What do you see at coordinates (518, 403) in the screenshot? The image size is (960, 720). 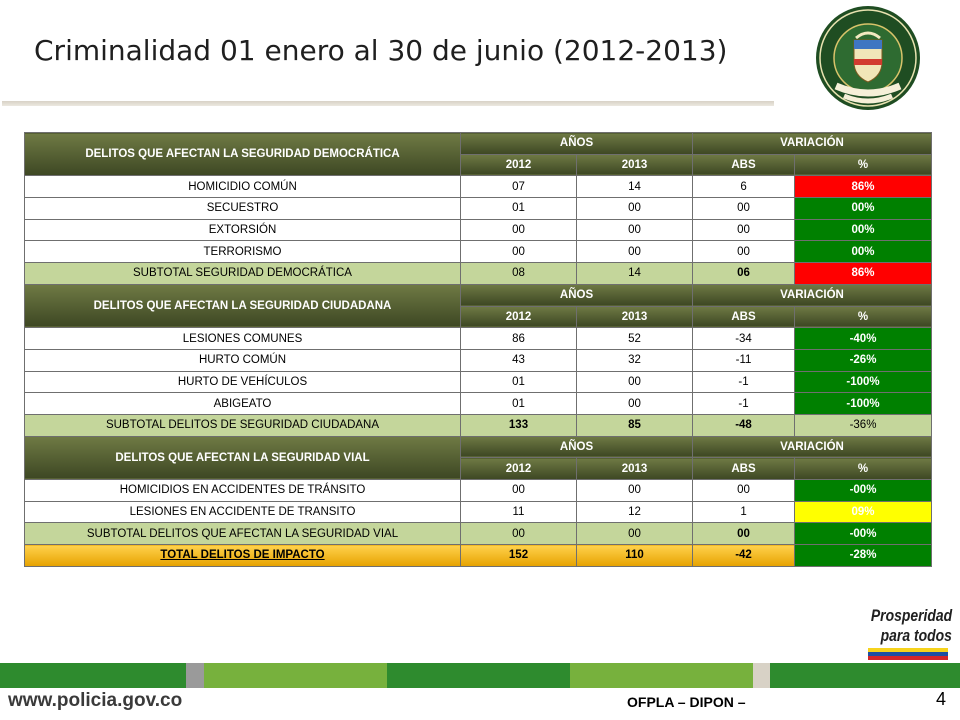 I see `value-2012: 01` at bounding box center [518, 403].